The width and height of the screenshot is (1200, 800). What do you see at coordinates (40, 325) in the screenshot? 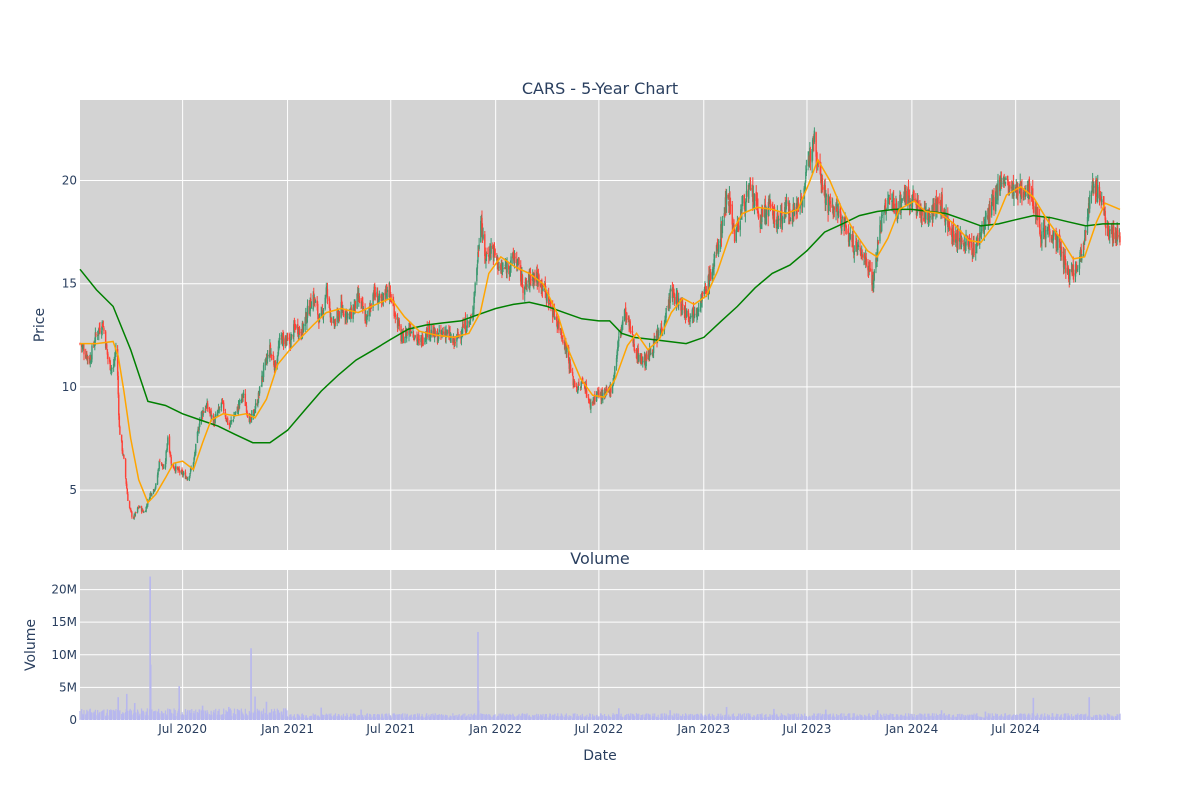
I see `price-axis-title: Price` at bounding box center [40, 325].